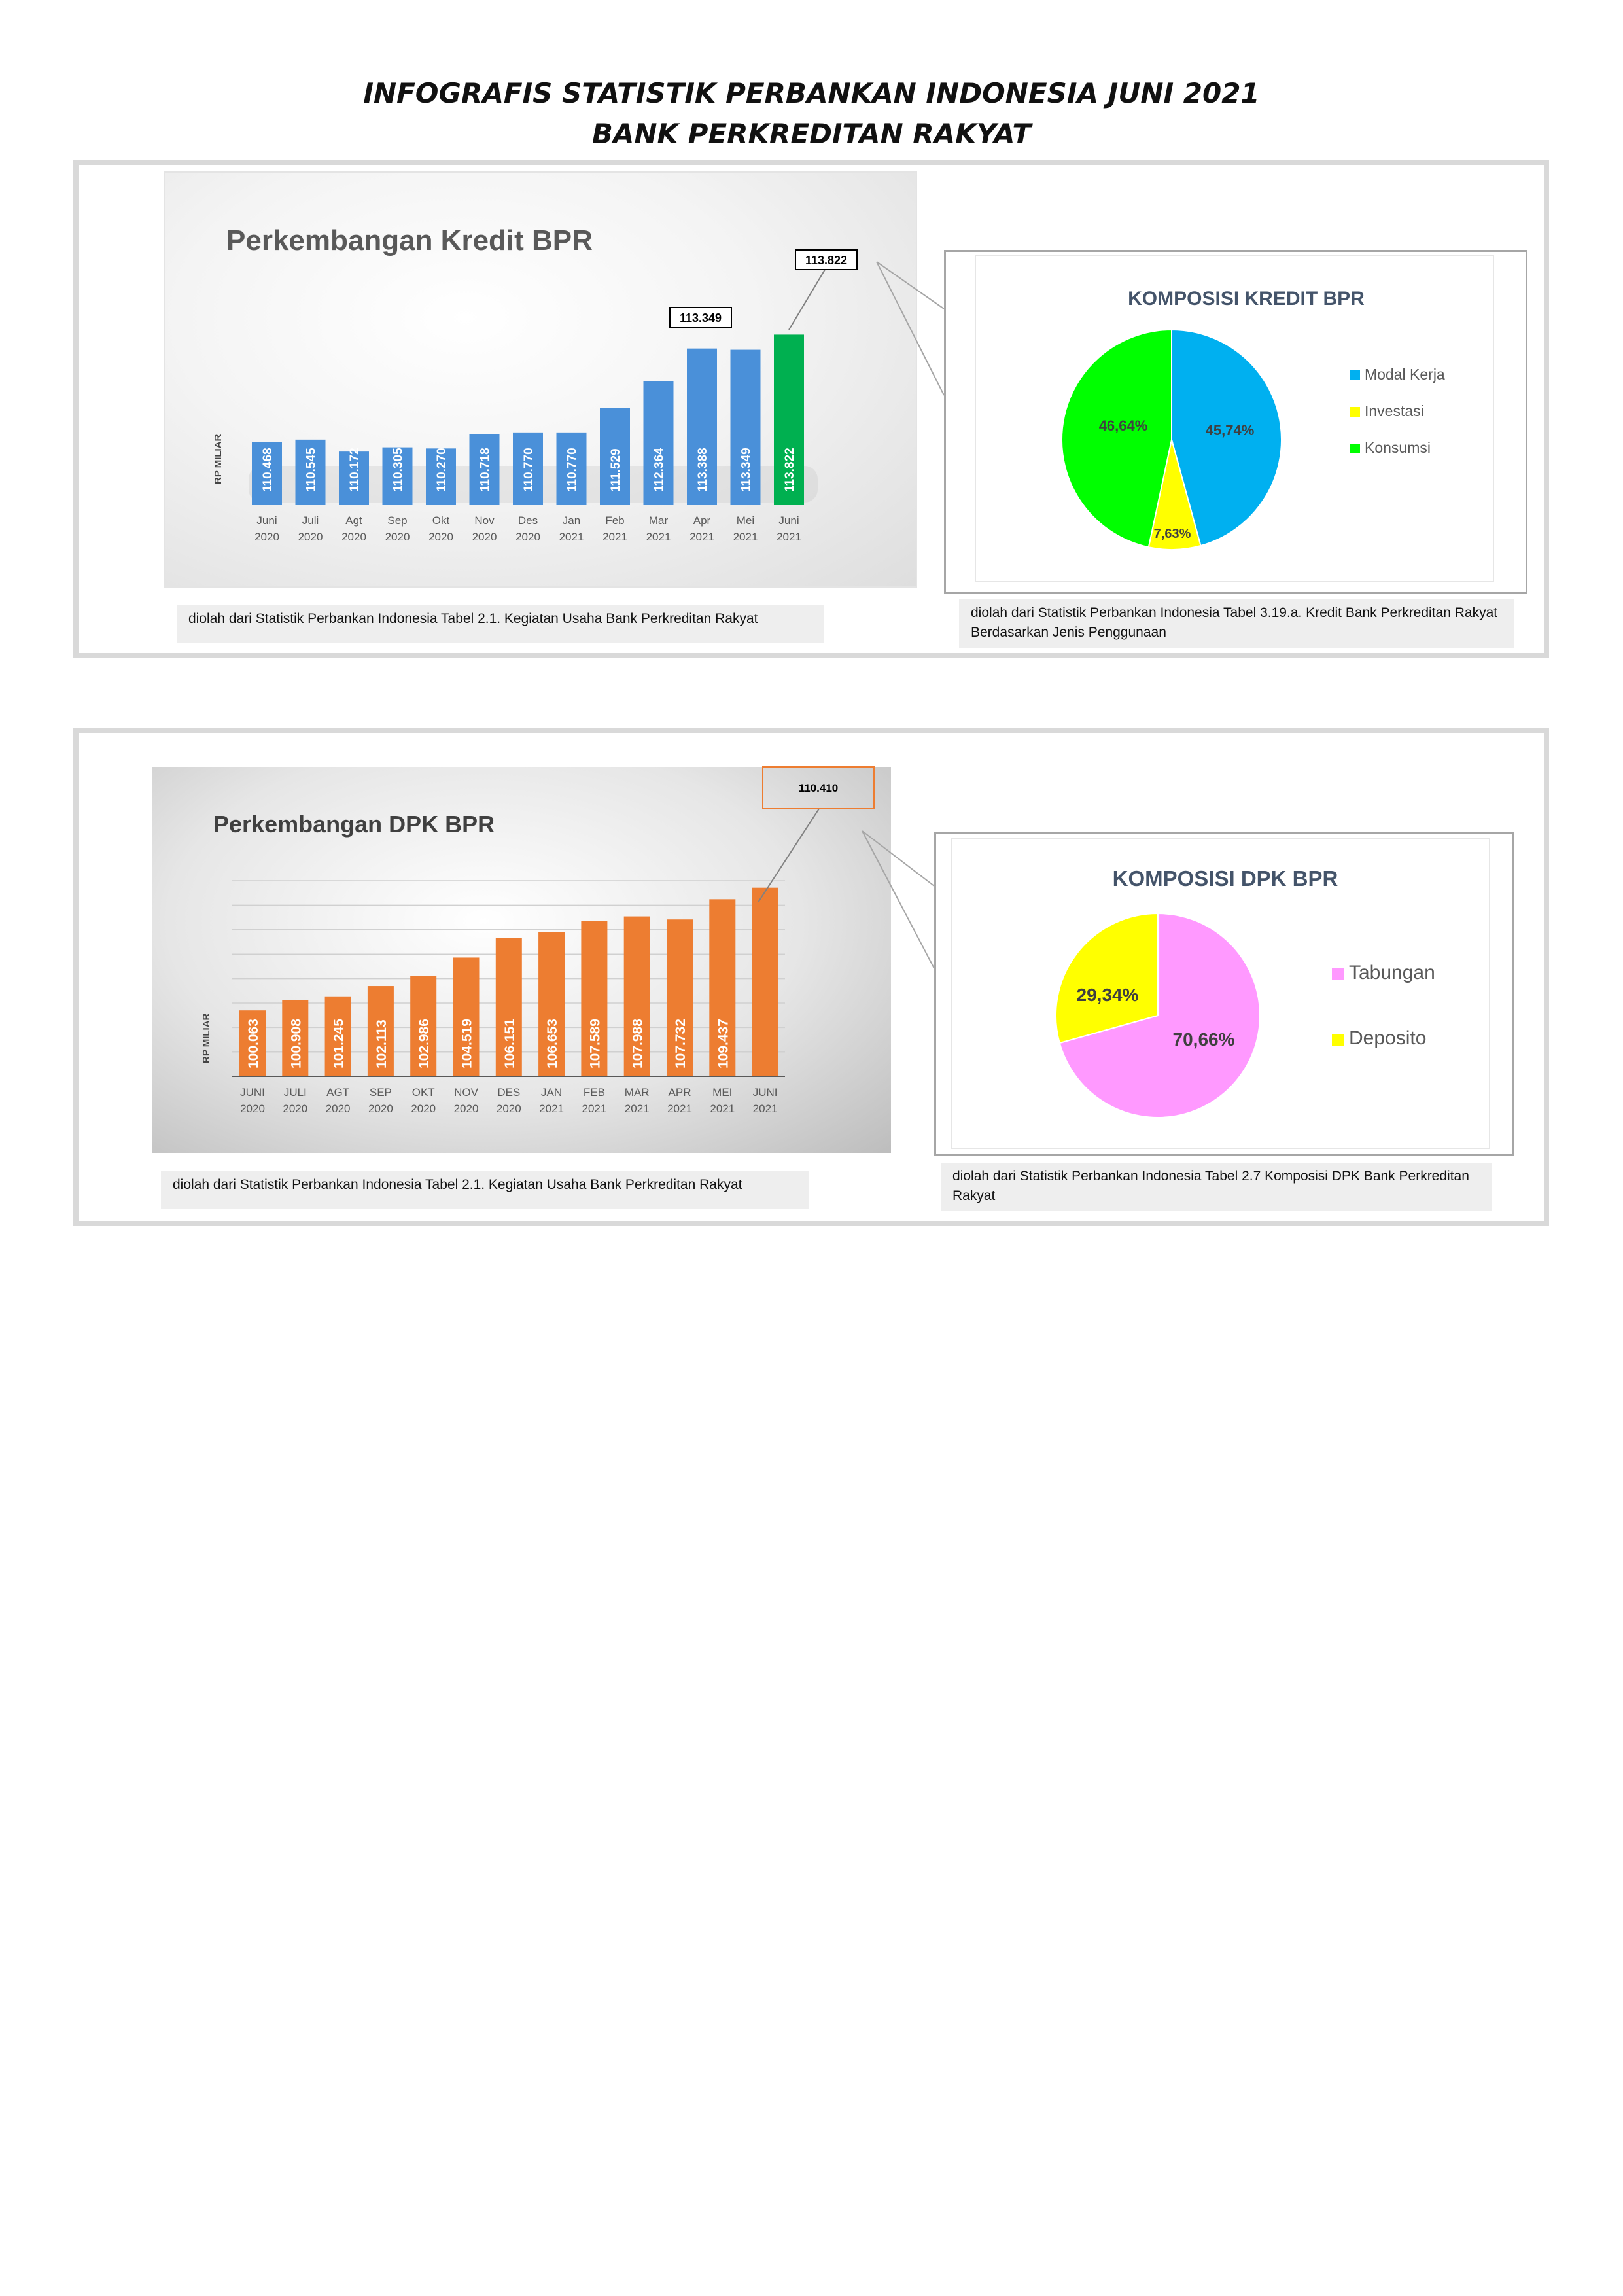  I want to click on dpk-bar-value-label: 106.653, so click(553, 1044).